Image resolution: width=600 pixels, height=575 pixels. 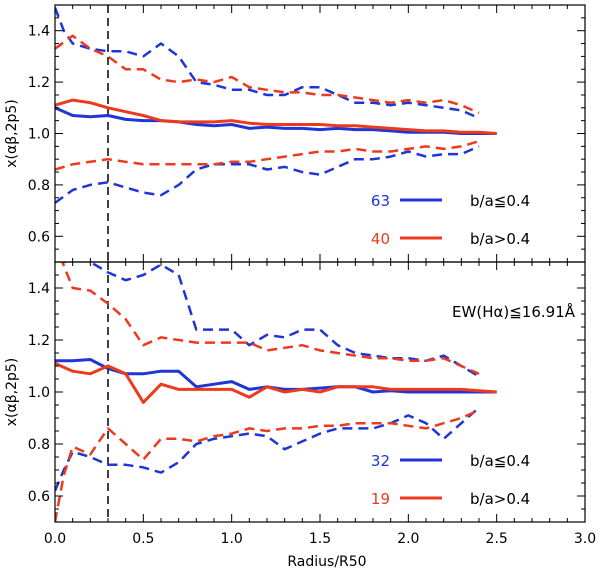 I want to click on y-tick-label-top: 0.8, so click(x=39, y=186).